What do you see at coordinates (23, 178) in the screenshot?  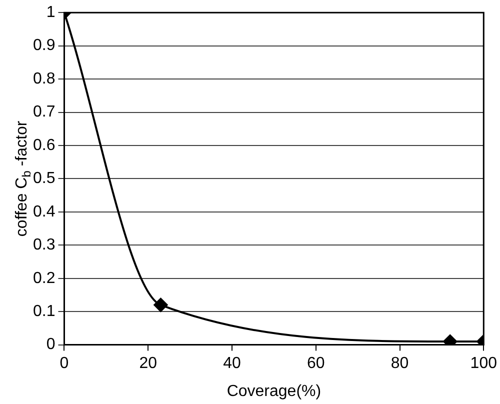 I see `y-axis-title: coffee Cb -factor` at bounding box center [23, 178].